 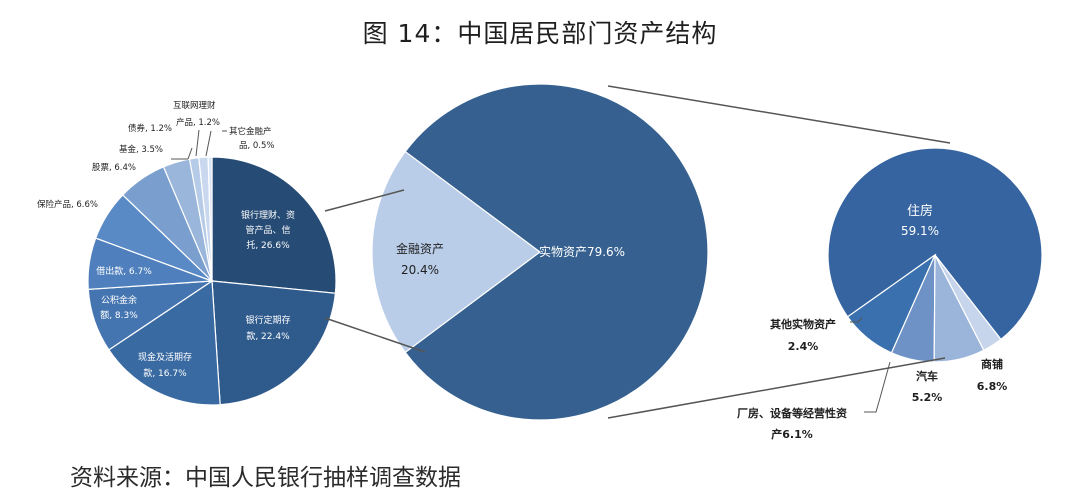 I want to click on label-financial-assets-pct: 20.4%, so click(x=420, y=270).